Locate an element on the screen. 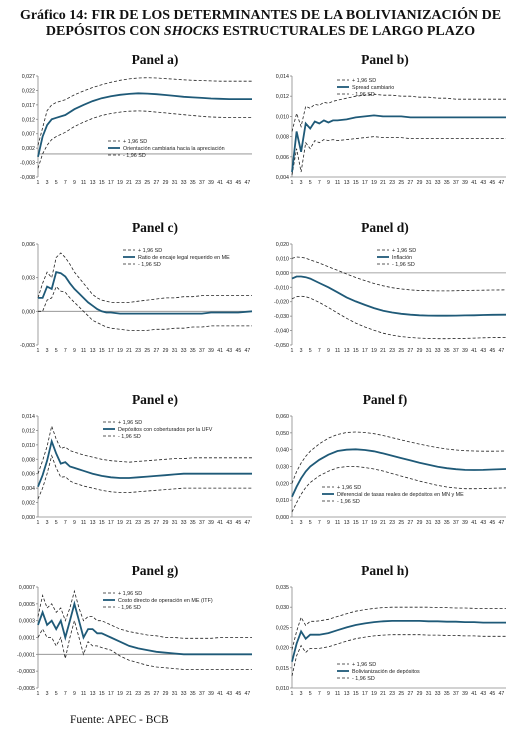  y-tick-label: -0,040 is located at coordinates (281, 332).